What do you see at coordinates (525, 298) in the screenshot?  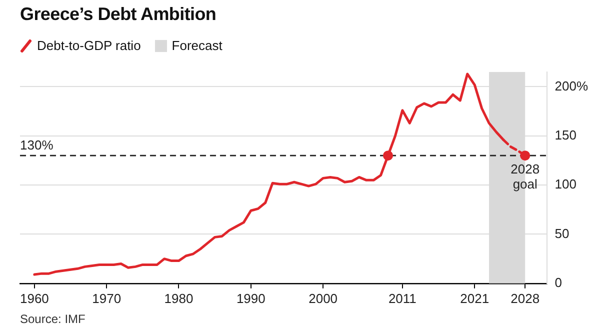 I see `x-tick-label: 2028` at bounding box center [525, 298].